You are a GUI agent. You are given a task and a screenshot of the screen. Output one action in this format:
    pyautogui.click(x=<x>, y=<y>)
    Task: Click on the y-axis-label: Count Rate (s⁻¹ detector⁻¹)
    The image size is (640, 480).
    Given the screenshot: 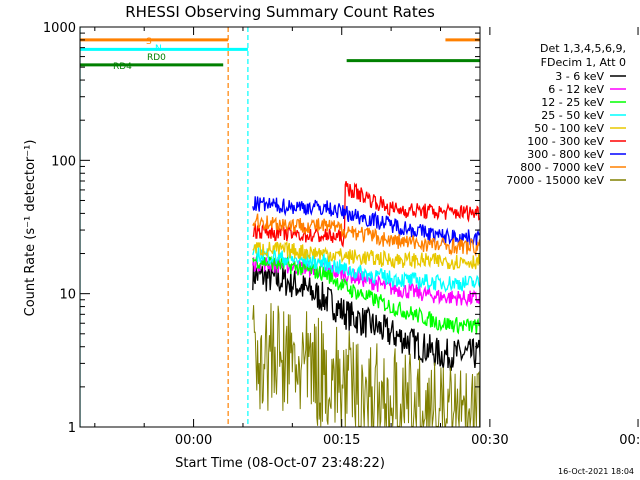 What is the action you would take?
    pyautogui.click(x=30, y=228)
    